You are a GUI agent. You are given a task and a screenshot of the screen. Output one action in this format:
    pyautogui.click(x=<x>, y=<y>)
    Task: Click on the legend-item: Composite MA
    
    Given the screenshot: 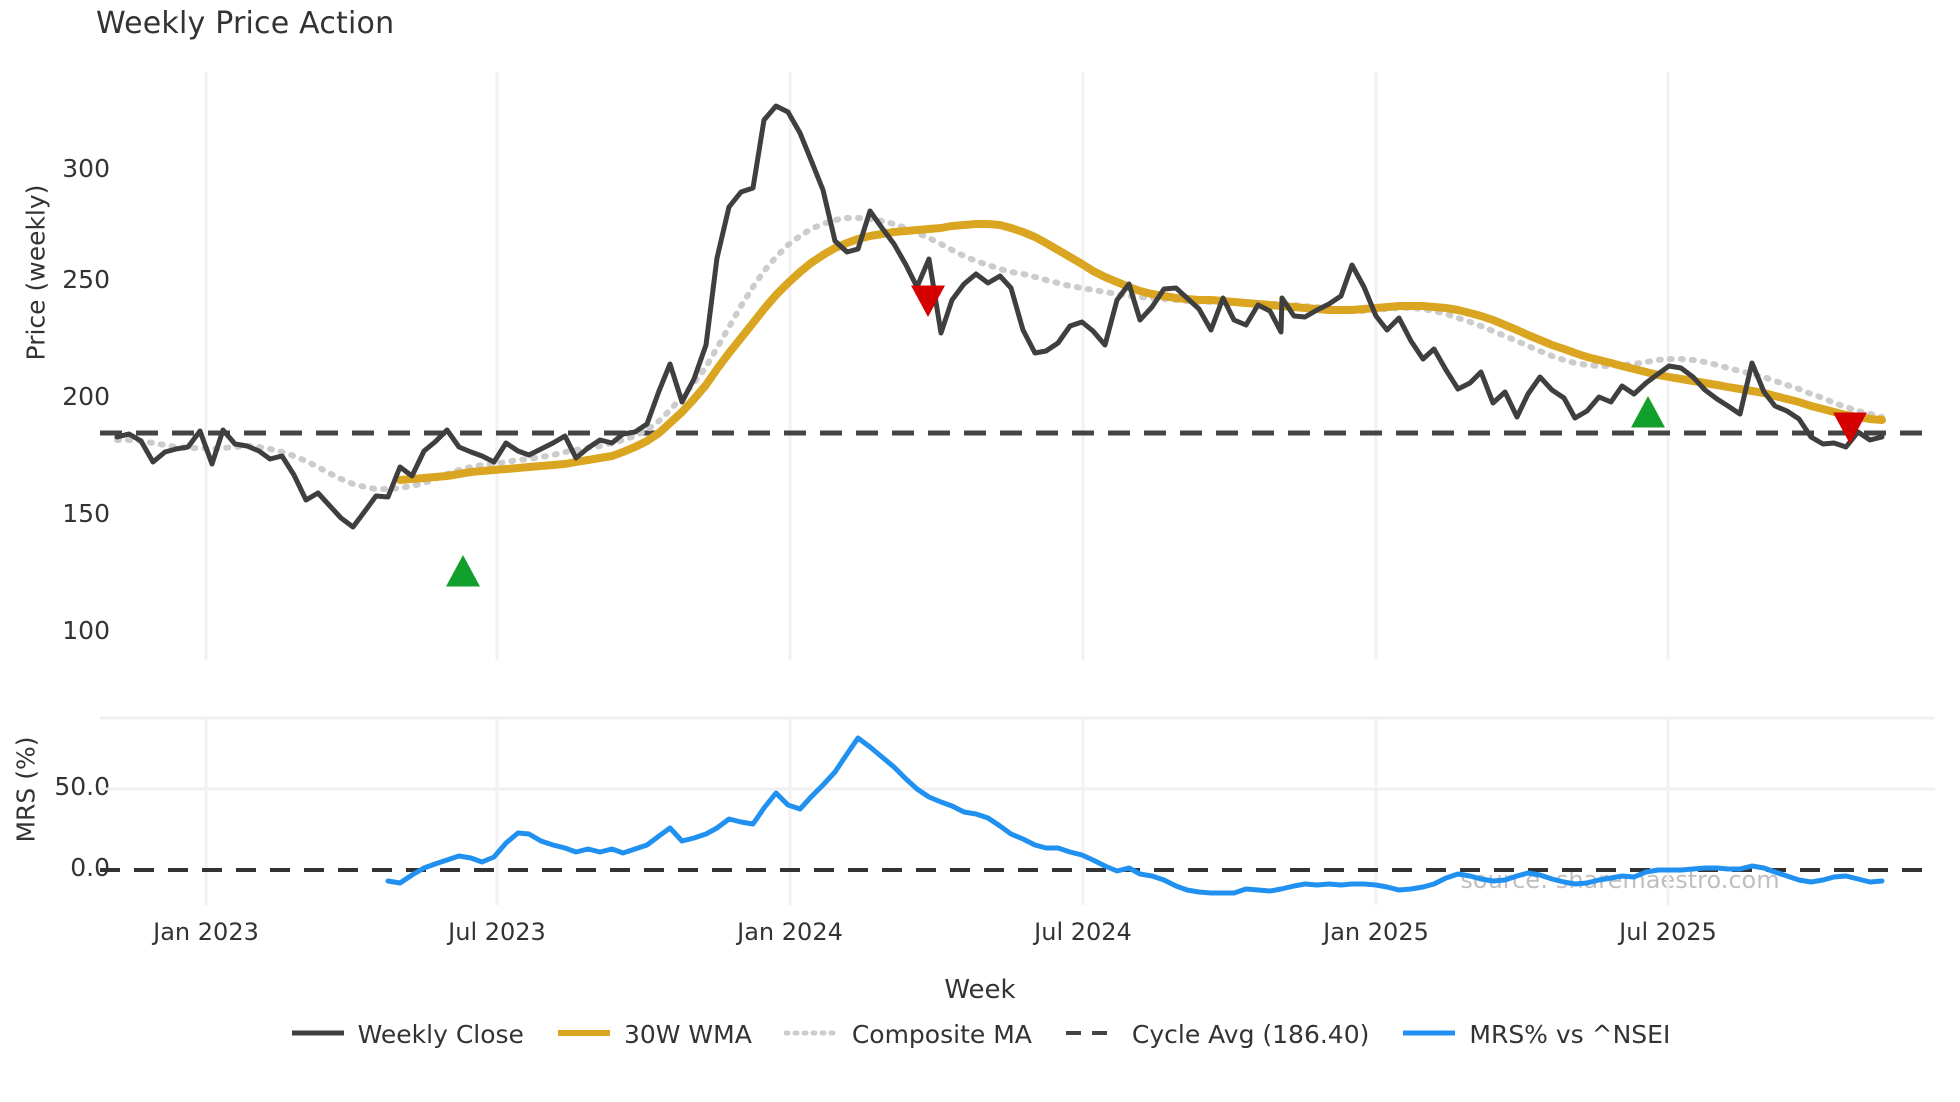 What is the action you would take?
    pyautogui.click(x=907, y=1034)
    